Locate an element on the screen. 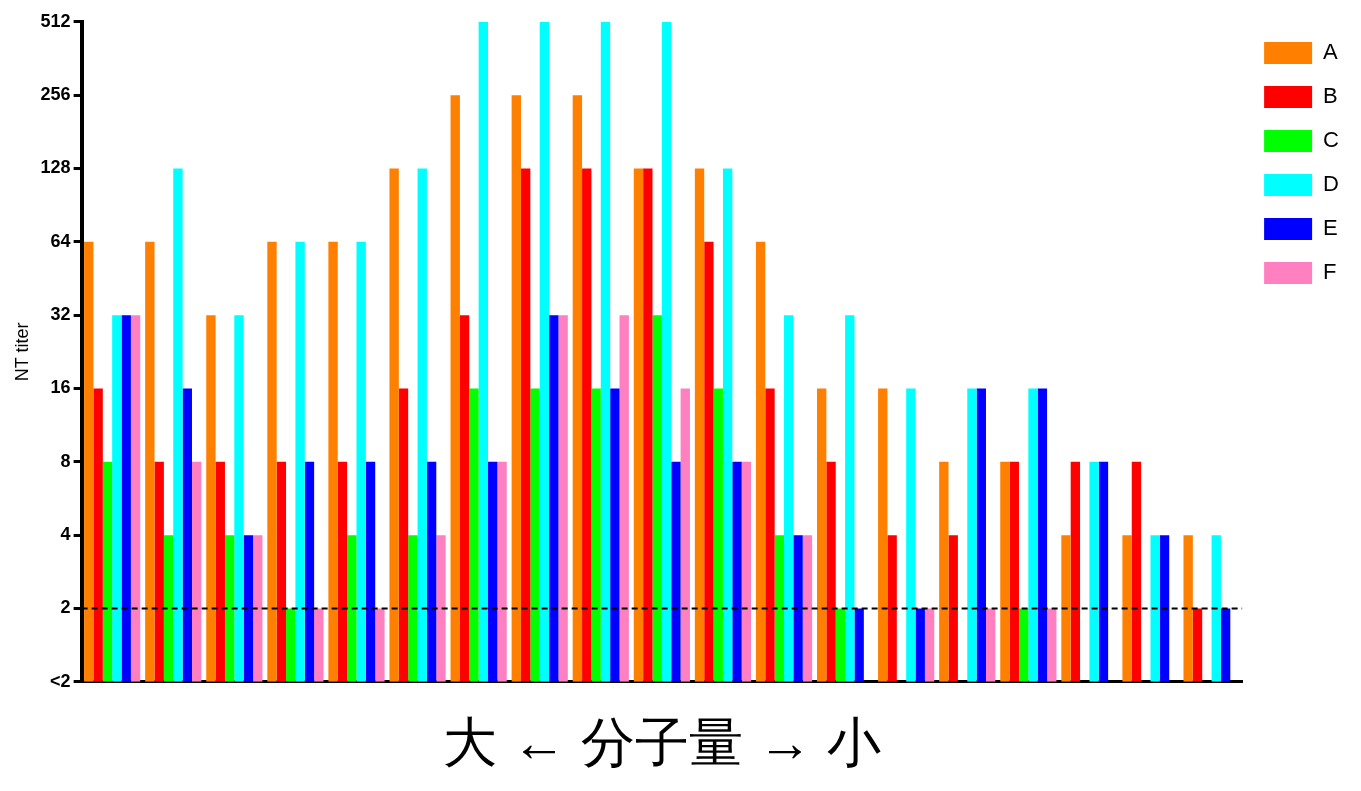 The height and width of the screenshot is (791, 1361). y-tick-label: 256 is located at coordinates (55, 94).